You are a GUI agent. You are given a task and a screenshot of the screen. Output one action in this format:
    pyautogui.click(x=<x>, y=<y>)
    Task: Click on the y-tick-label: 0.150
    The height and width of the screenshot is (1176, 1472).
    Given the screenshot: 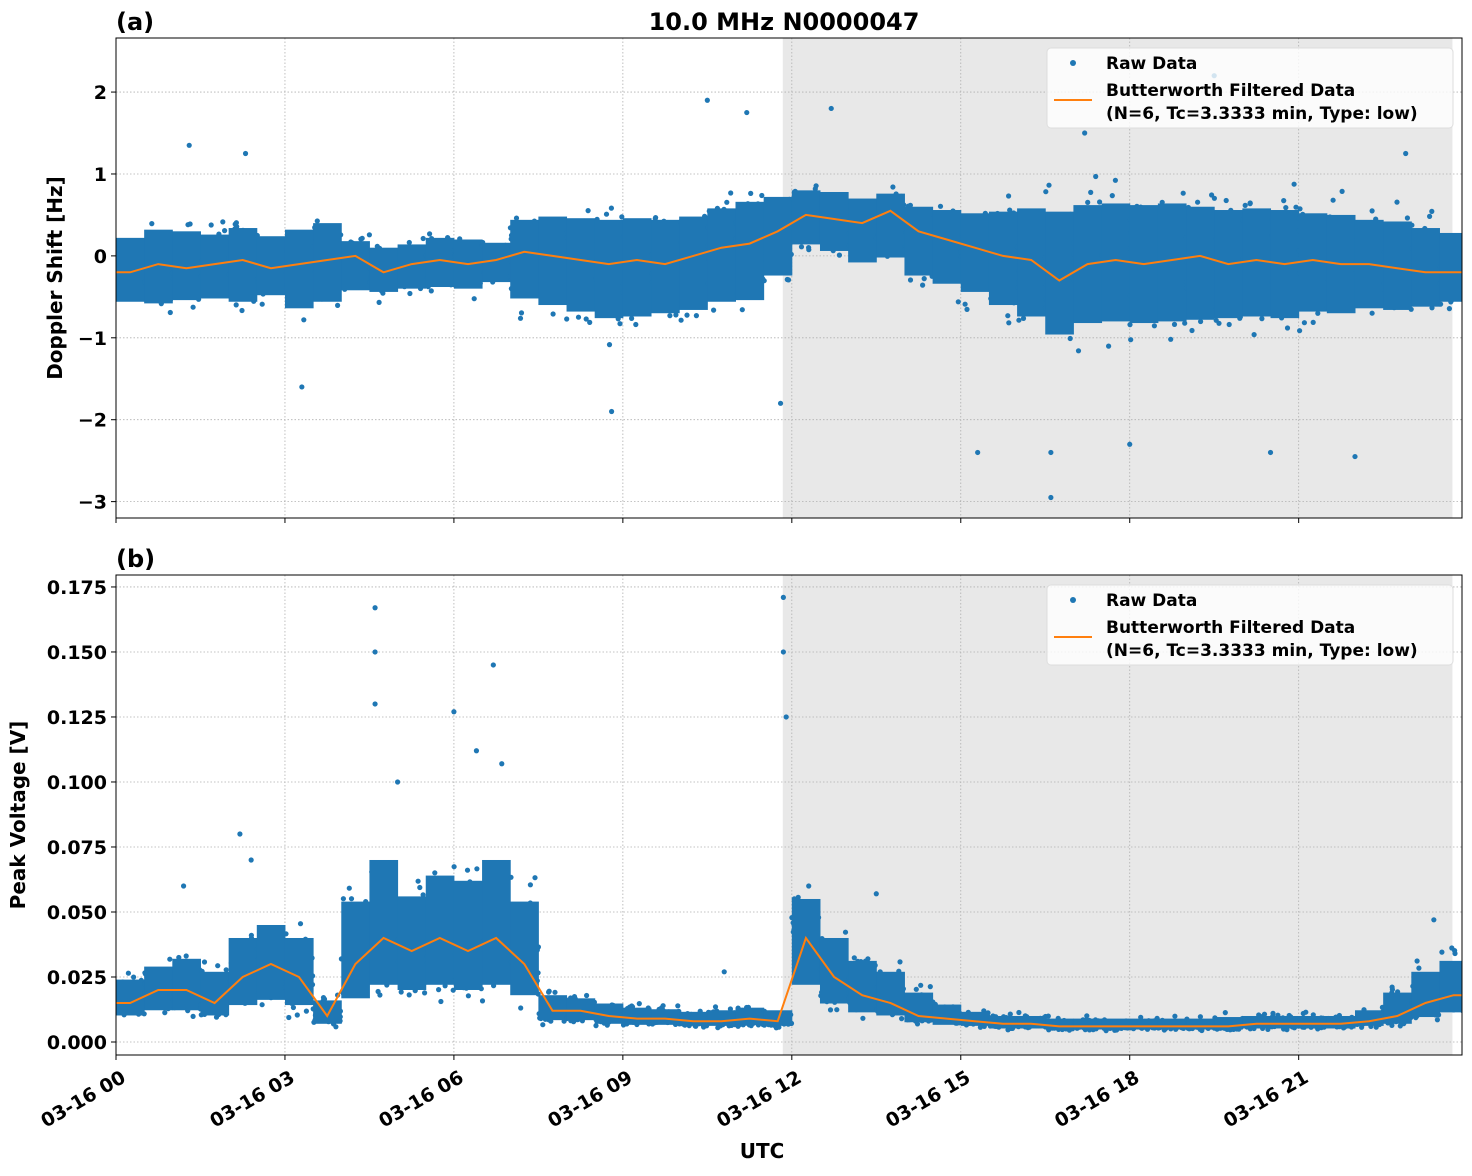 What is the action you would take?
    pyautogui.click(x=77, y=653)
    